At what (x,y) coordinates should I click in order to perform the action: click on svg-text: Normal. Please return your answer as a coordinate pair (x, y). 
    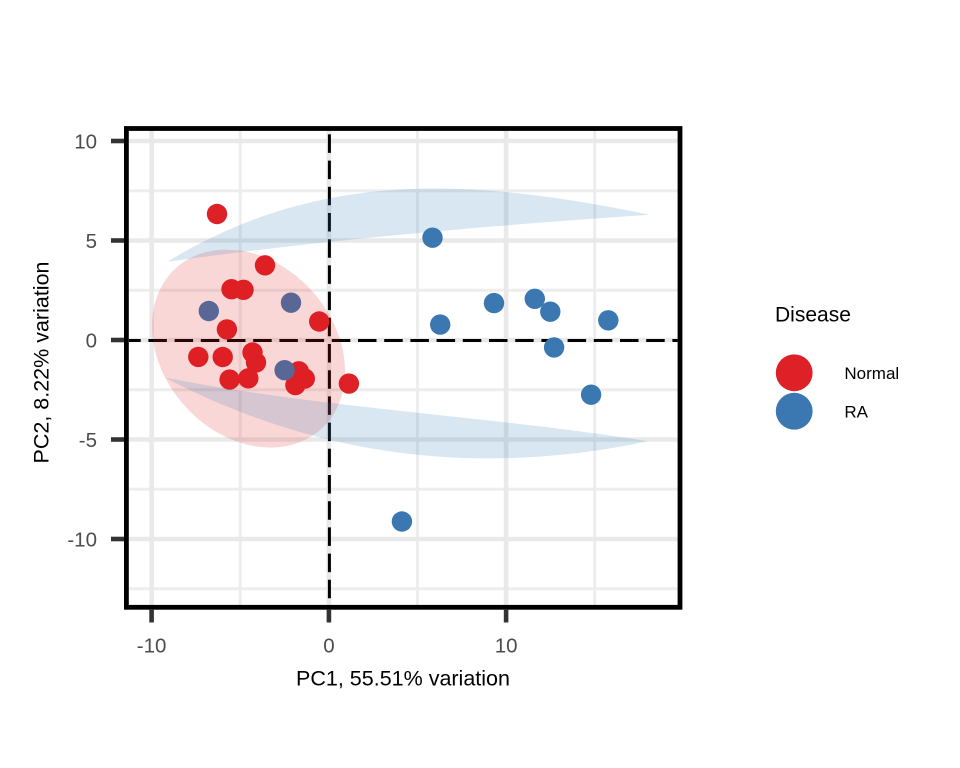
    Looking at the image, I should click on (871, 373).